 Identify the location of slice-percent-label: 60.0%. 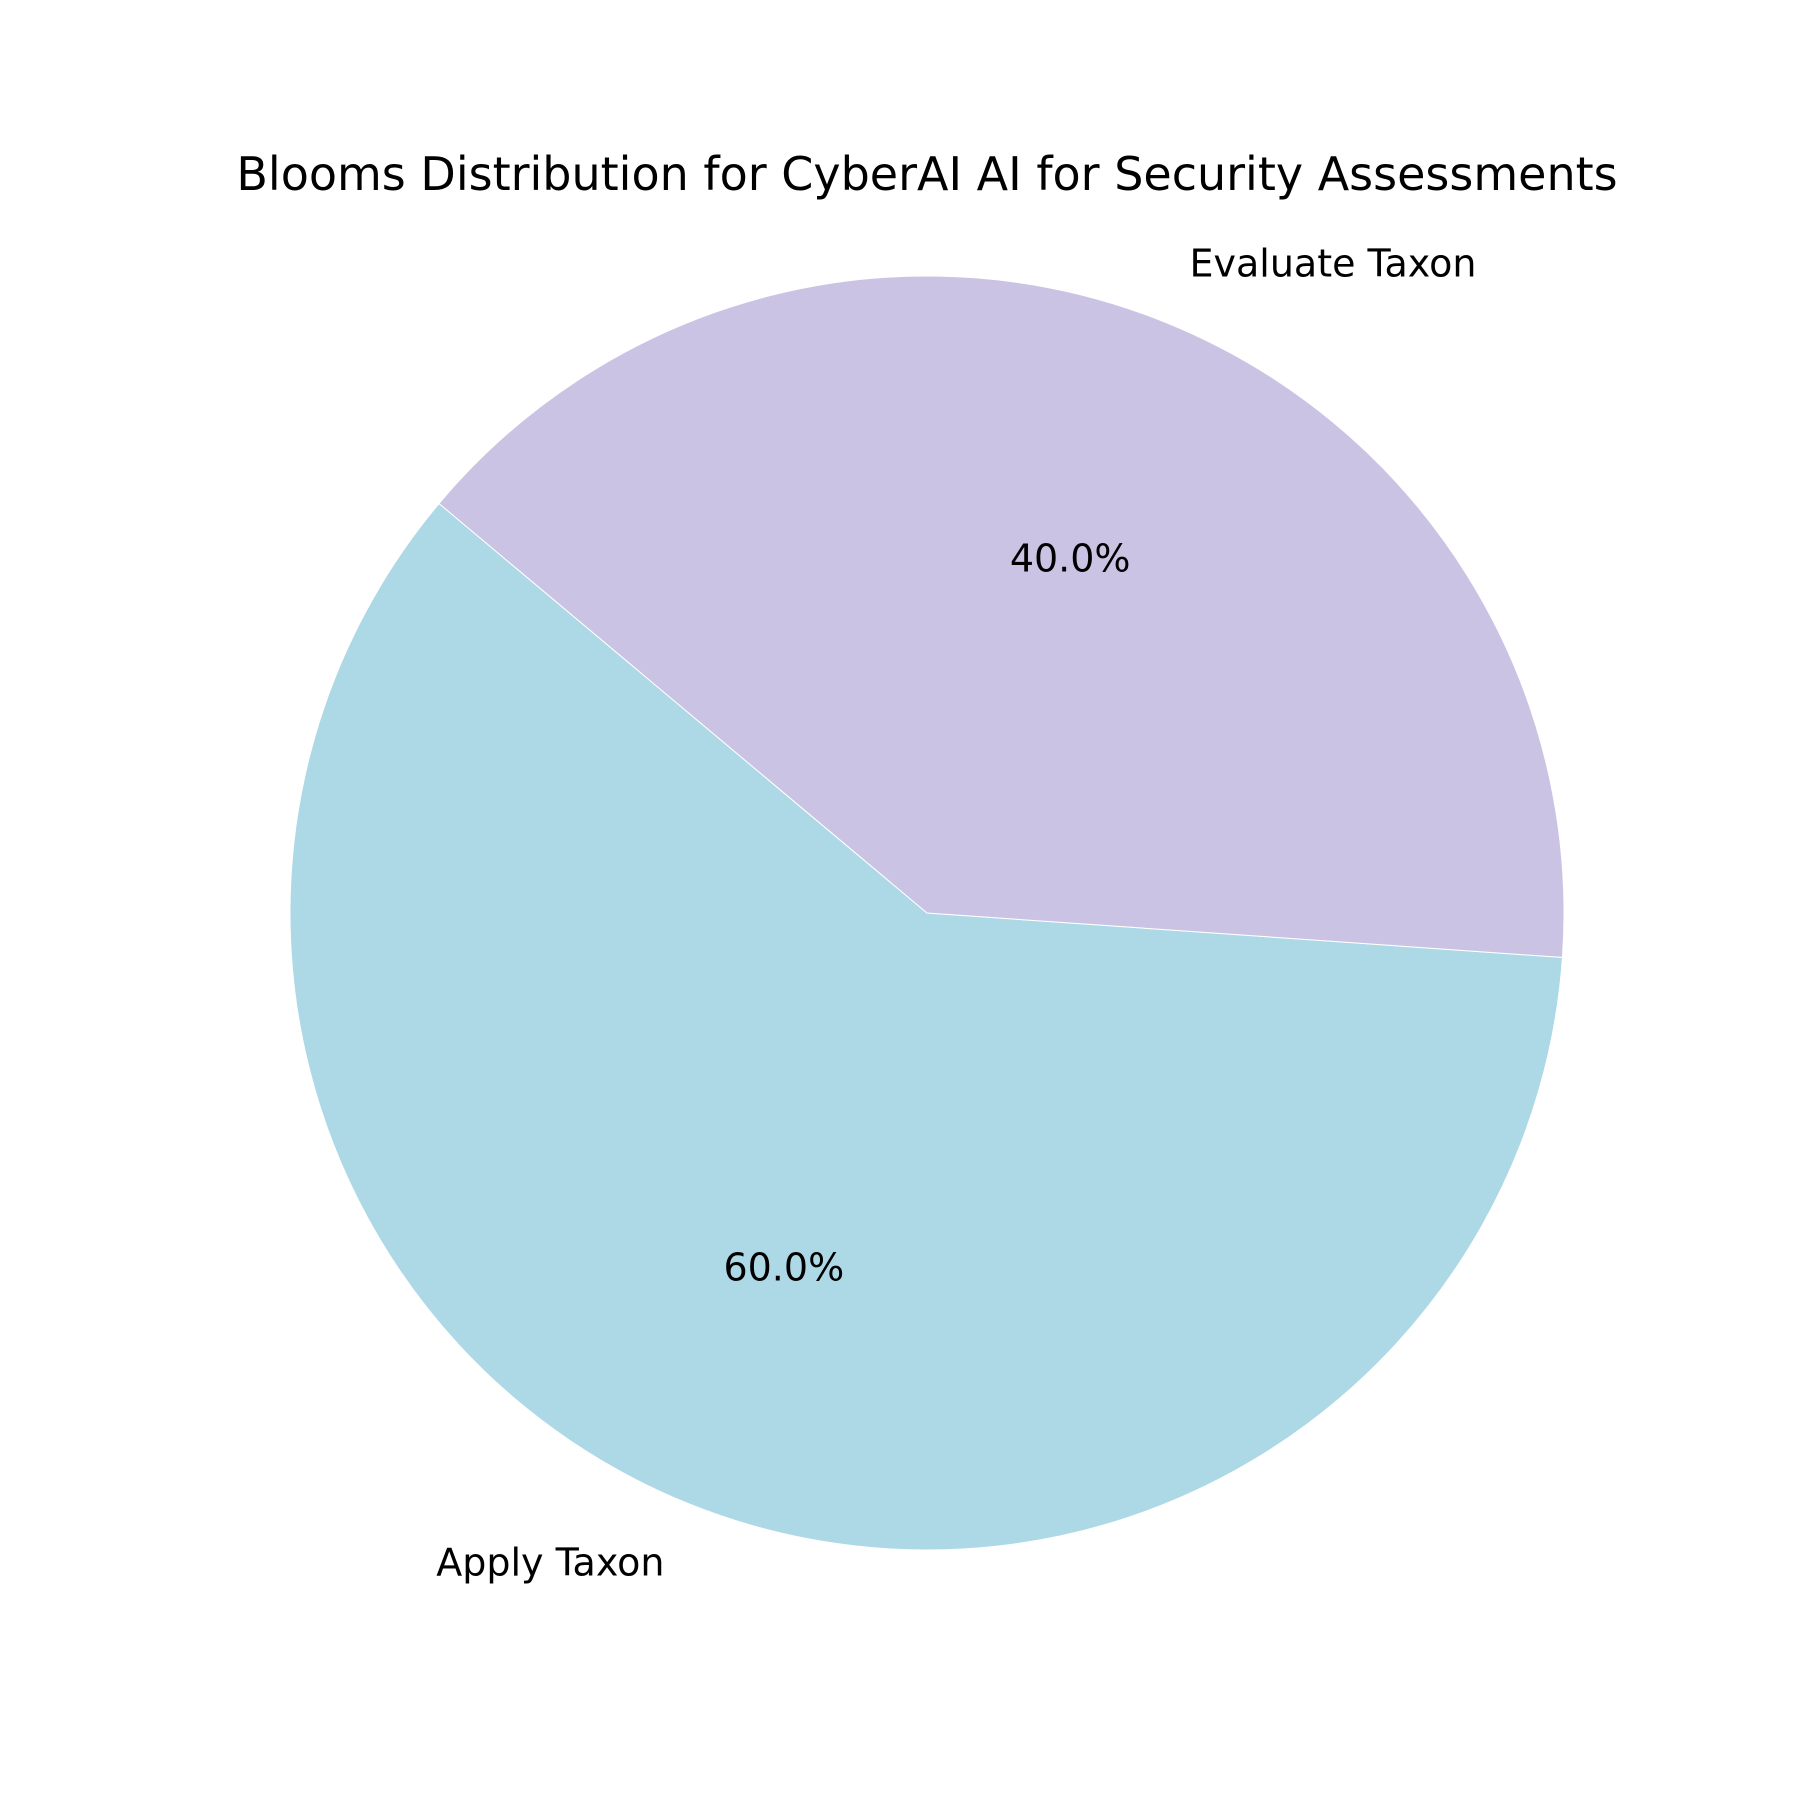
(783, 1267).